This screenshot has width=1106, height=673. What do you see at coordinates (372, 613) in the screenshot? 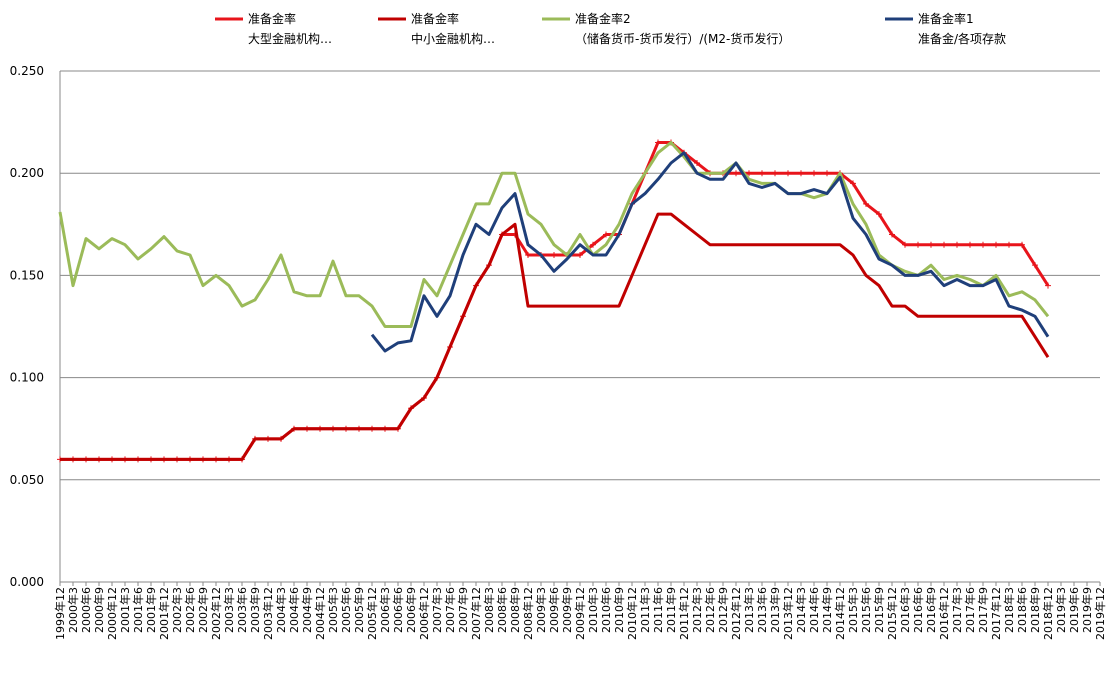
I see `x-tick-label: 2005年12` at bounding box center [372, 613].